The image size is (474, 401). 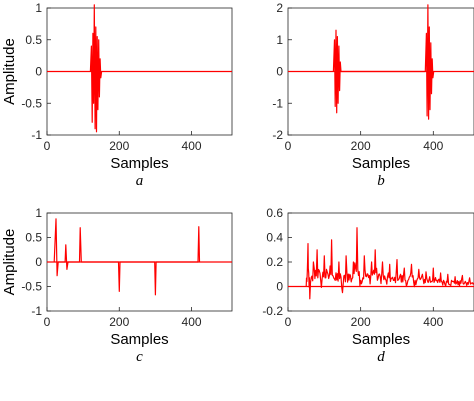 I want to click on y-tick-label: 0.2, so click(x=274, y=262).